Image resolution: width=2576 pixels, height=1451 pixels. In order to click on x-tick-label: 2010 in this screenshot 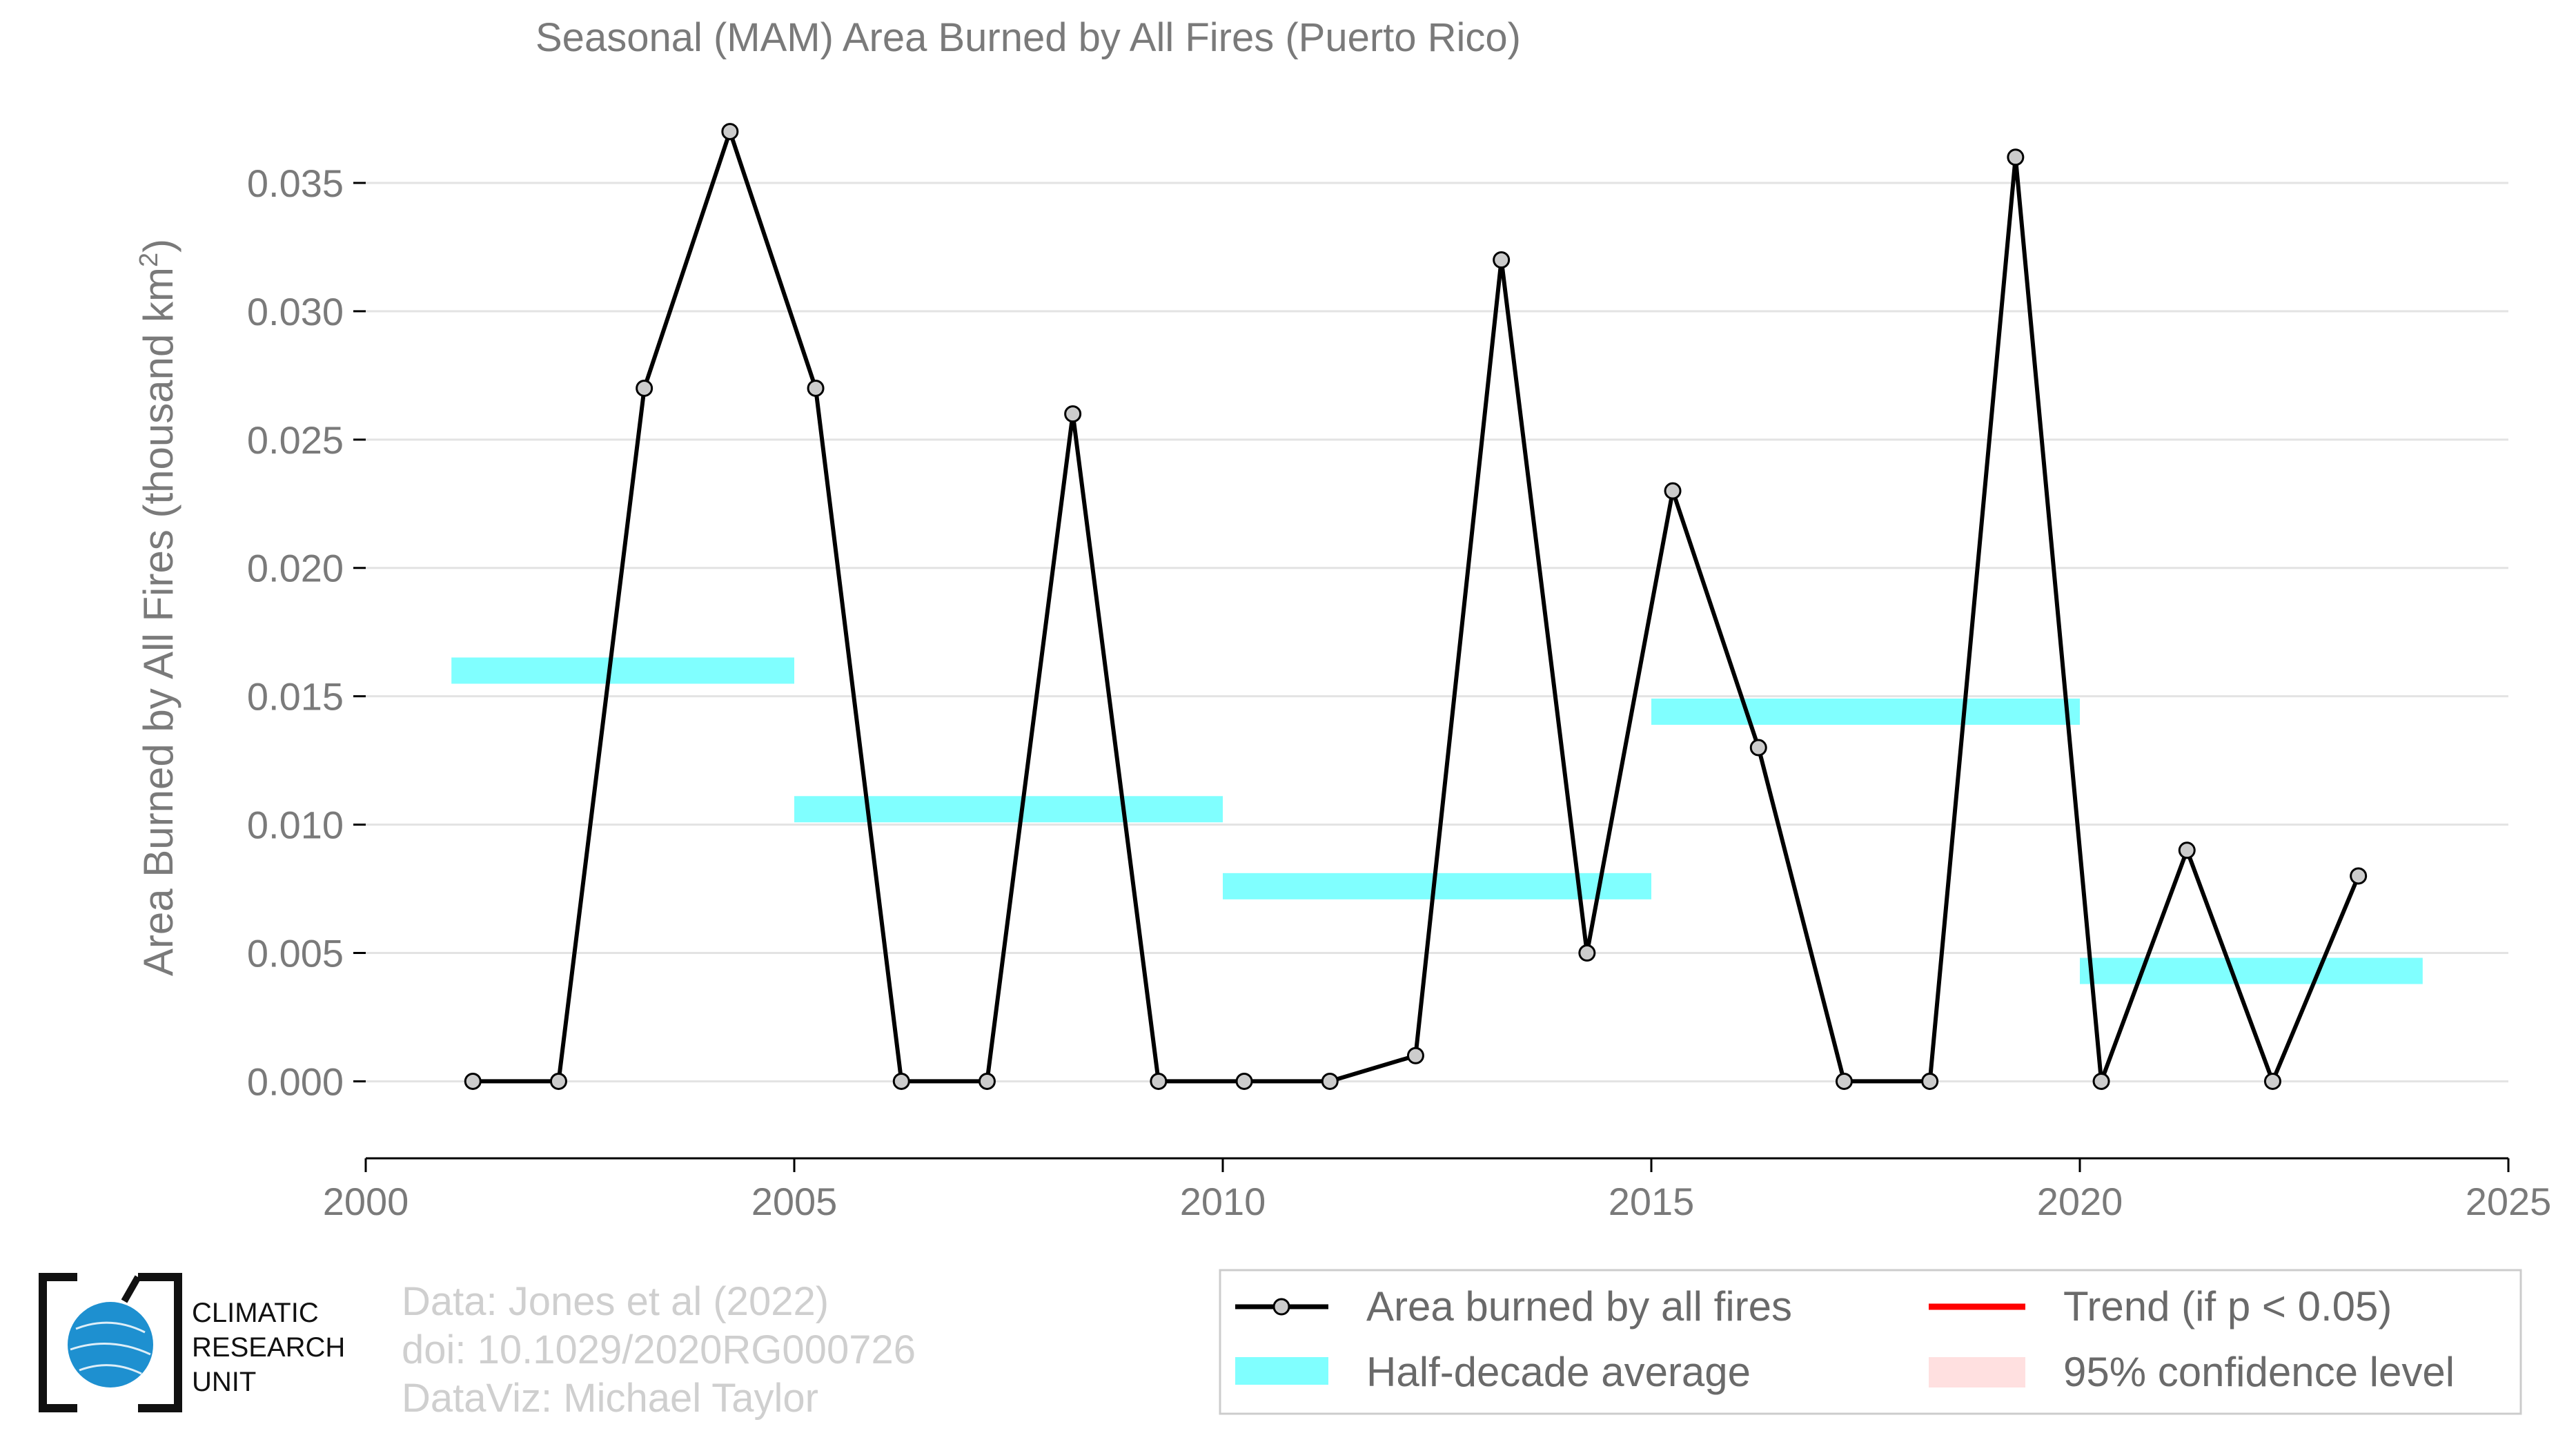, I will do `click(1223, 1201)`.